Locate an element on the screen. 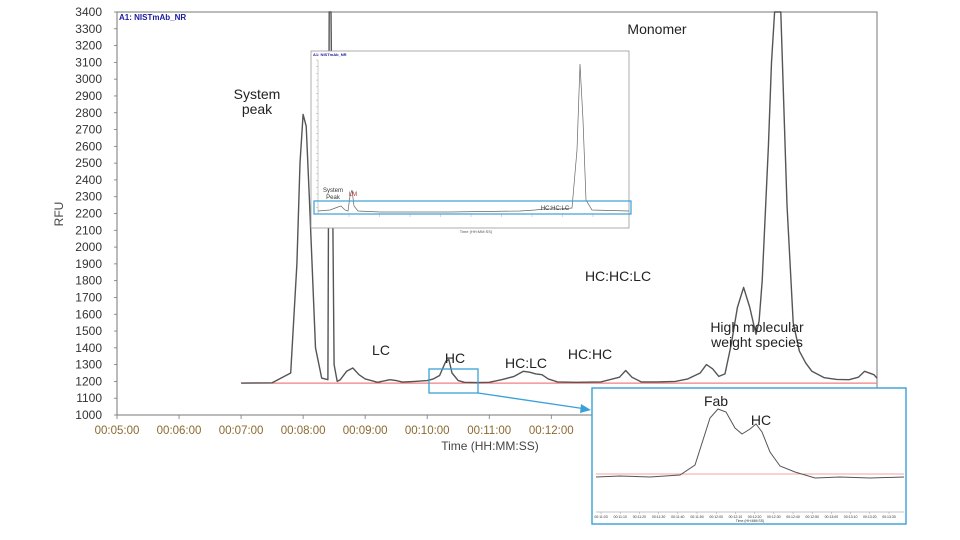 Image resolution: width=960 pixels, height=540 pixels. y-tick-label: 3400 is located at coordinates (88, 12).